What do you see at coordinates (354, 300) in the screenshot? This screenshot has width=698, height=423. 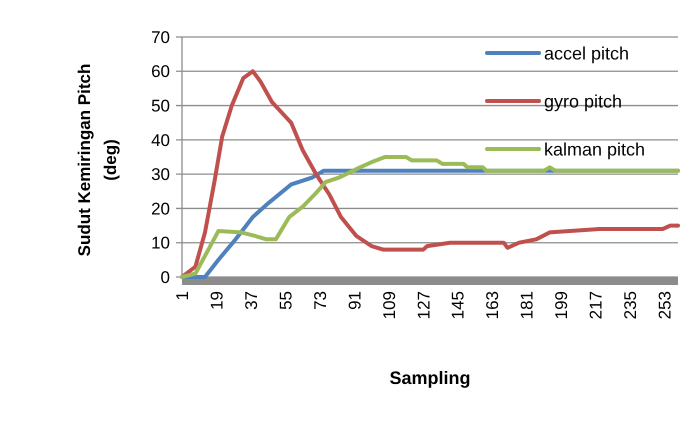 I see `x-tick-label: 91` at bounding box center [354, 300].